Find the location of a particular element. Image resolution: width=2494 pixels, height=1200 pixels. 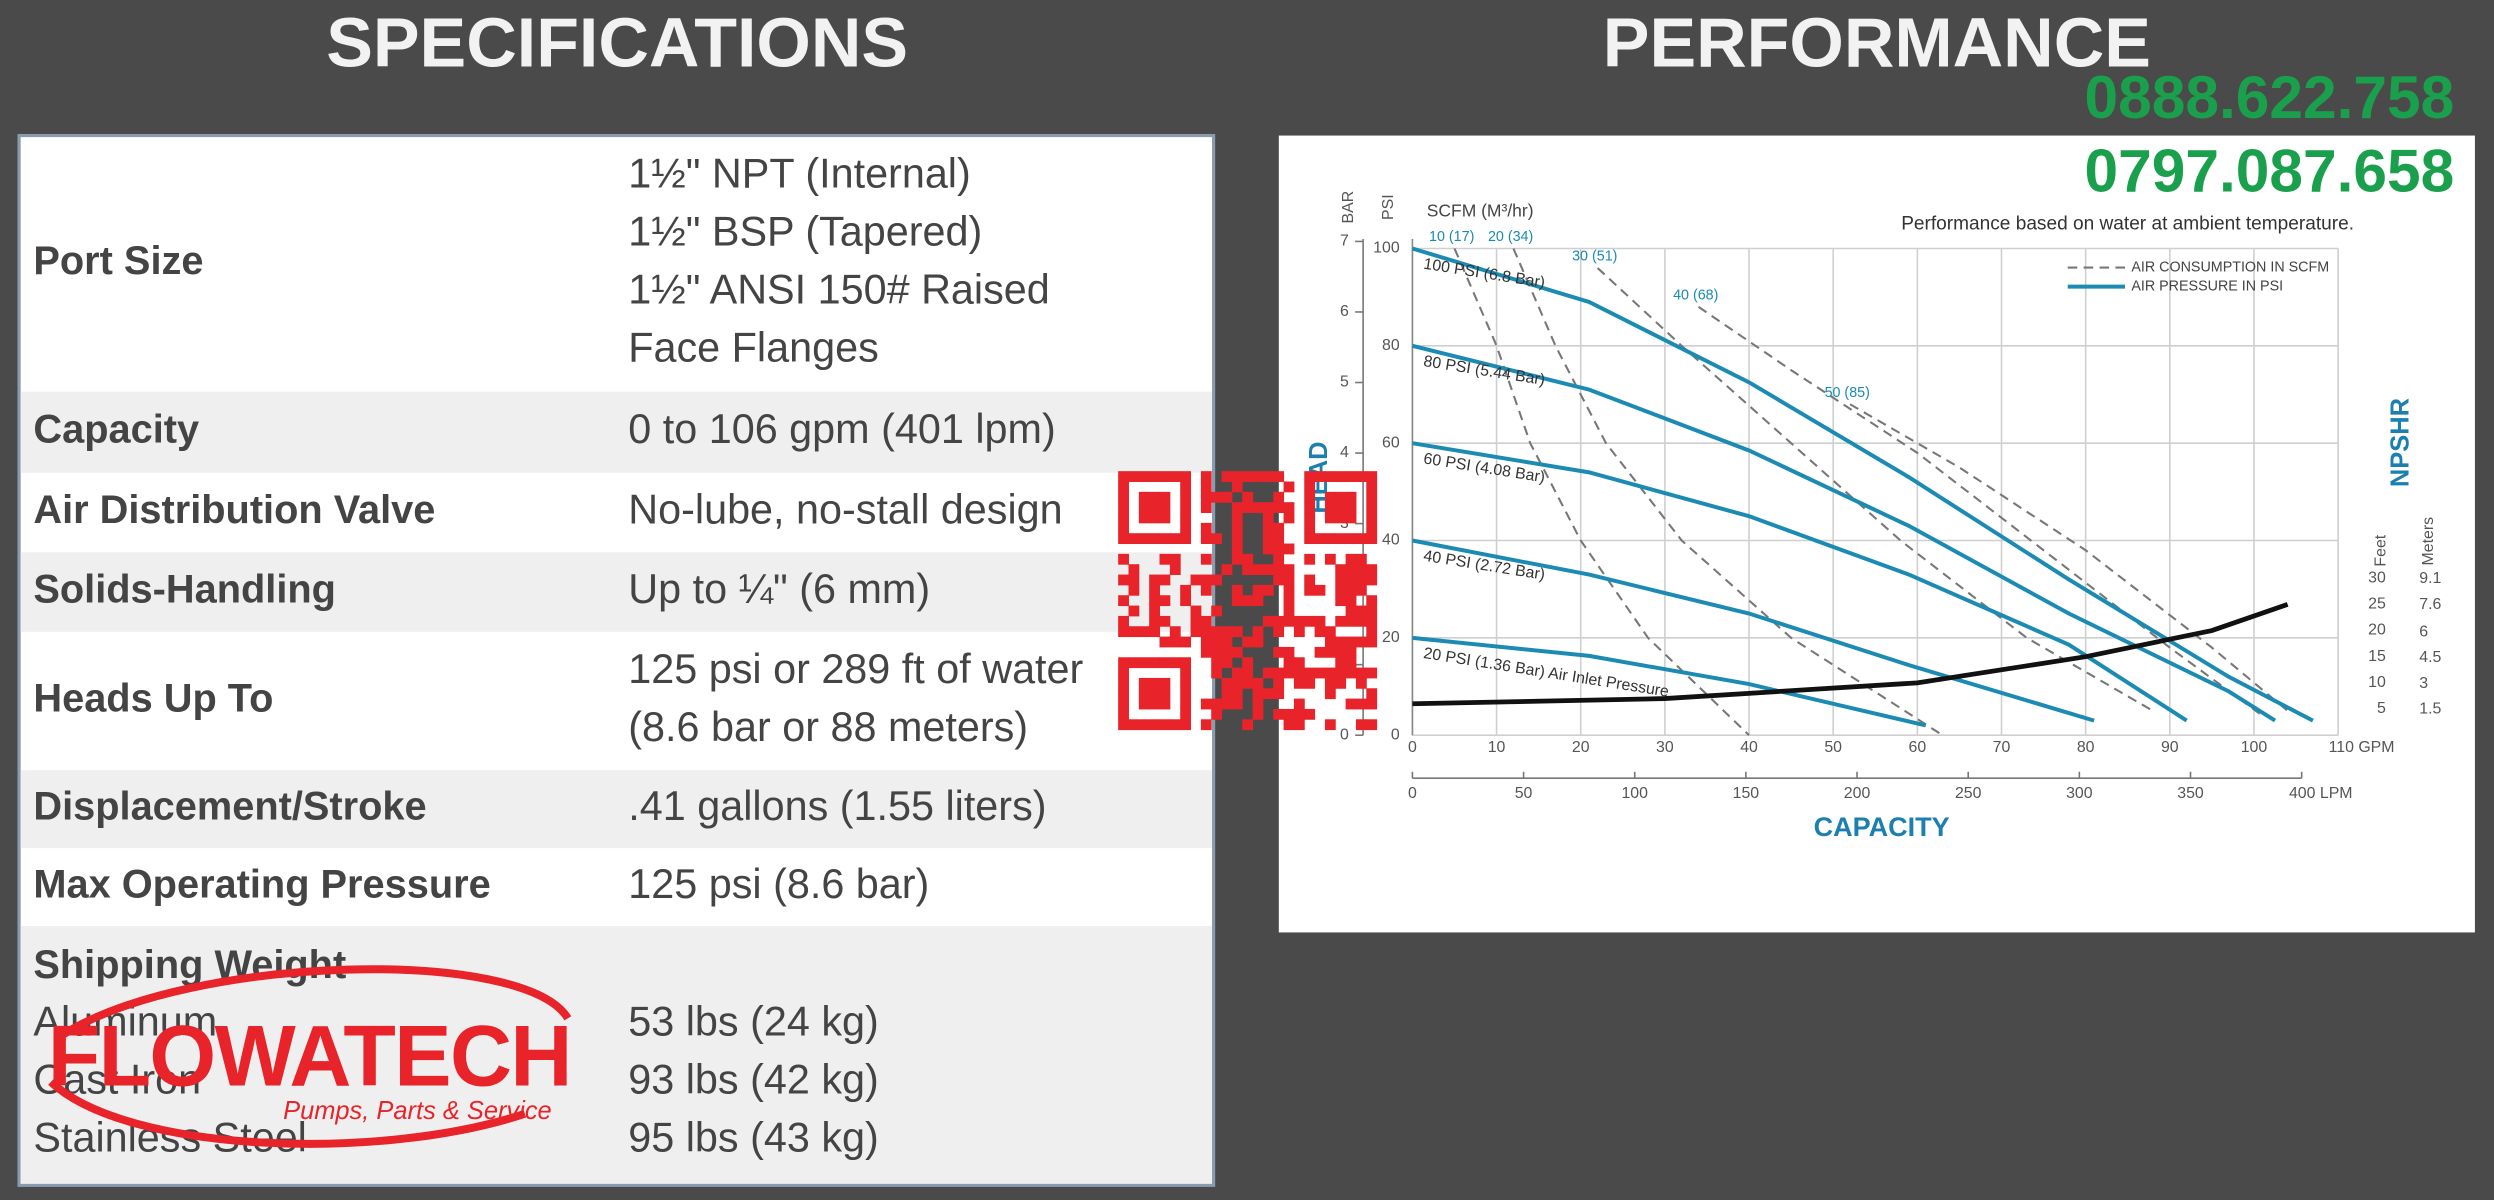

psi-label: PSI is located at coordinates (1388, 207).